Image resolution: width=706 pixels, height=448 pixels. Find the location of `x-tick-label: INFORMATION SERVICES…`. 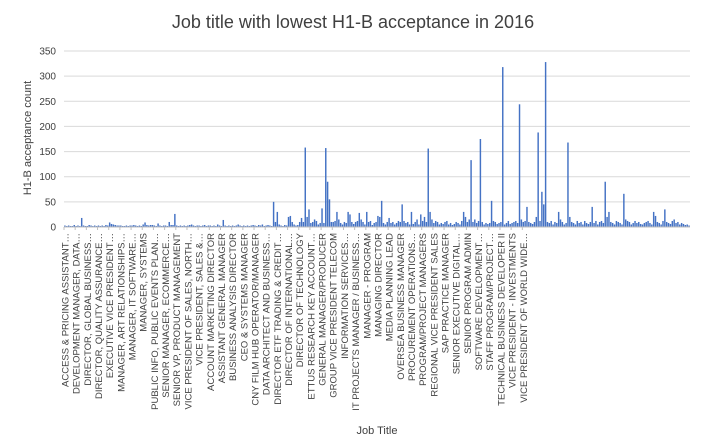

x-tick-label: INFORMATION SERVICES… is located at coordinates (345, 296).